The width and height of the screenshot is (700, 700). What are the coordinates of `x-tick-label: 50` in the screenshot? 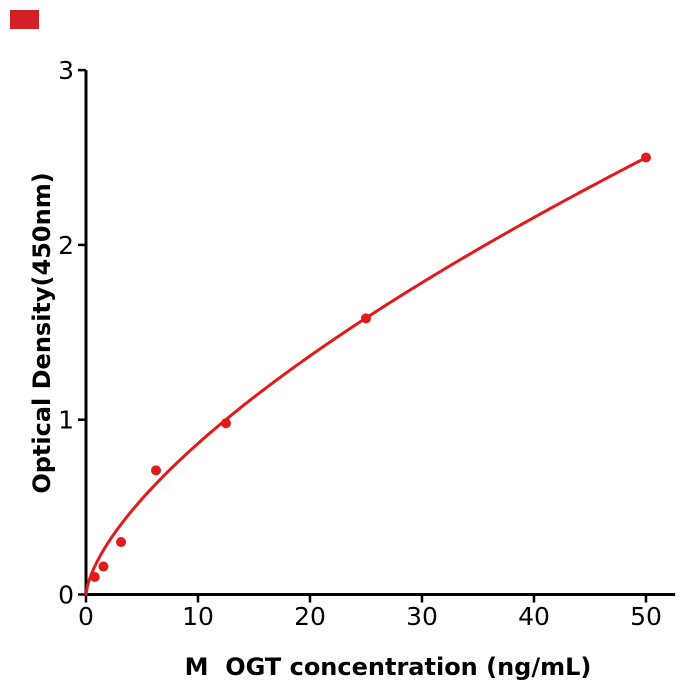 It's located at (646, 616).